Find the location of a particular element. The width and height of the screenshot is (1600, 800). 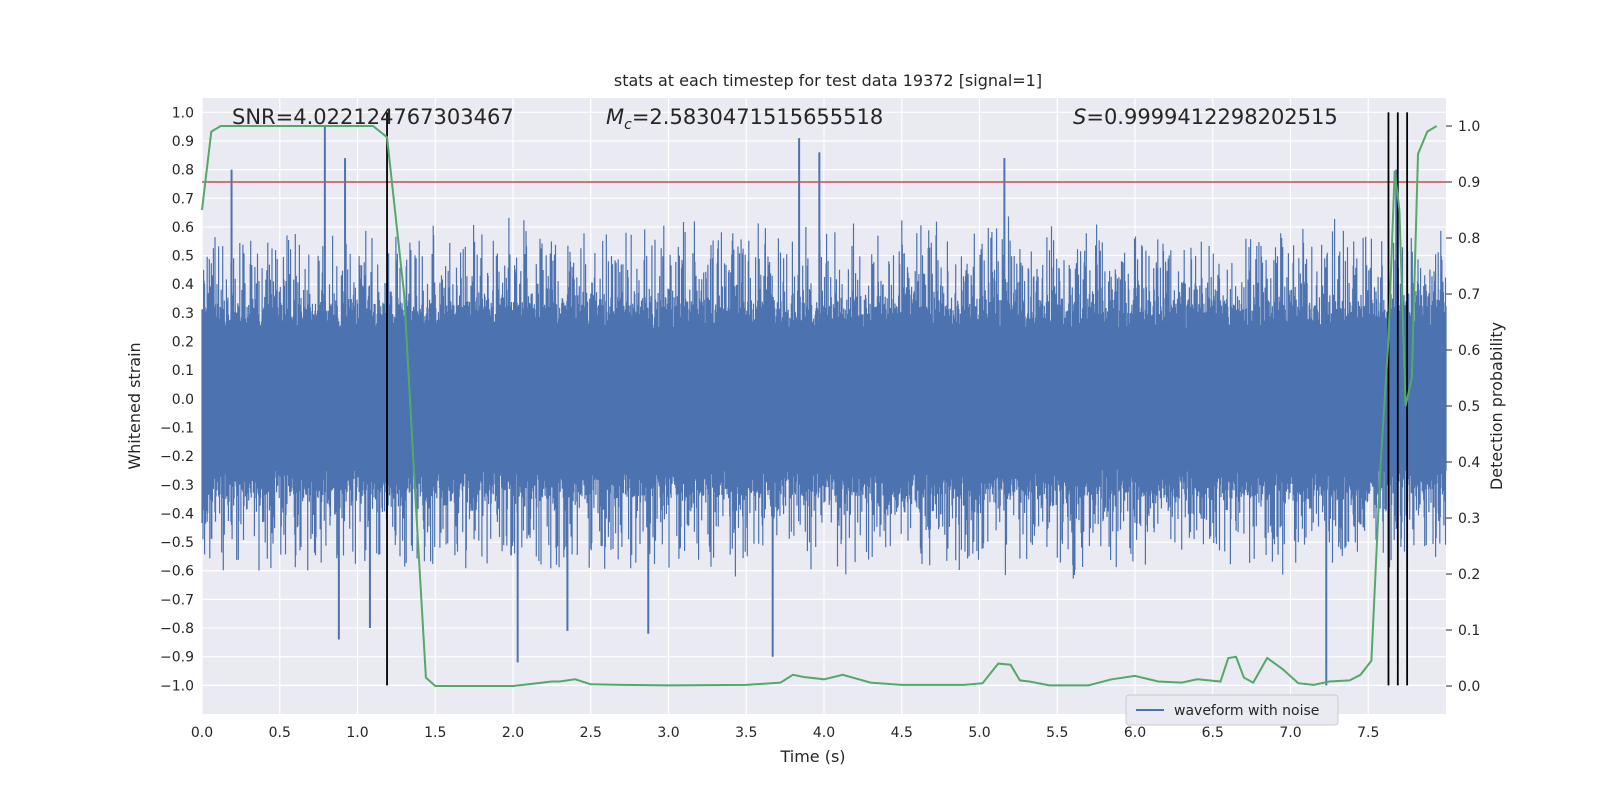

chirp-mass-subscript: c is located at coordinates (628, 125).